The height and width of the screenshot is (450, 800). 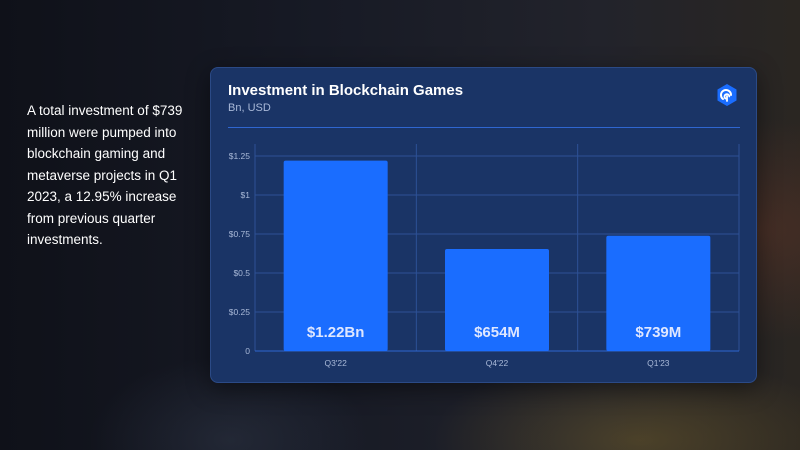 What do you see at coordinates (247, 351) in the screenshot?
I see `y-tick-label: 0` at bounding box center [247, 351].